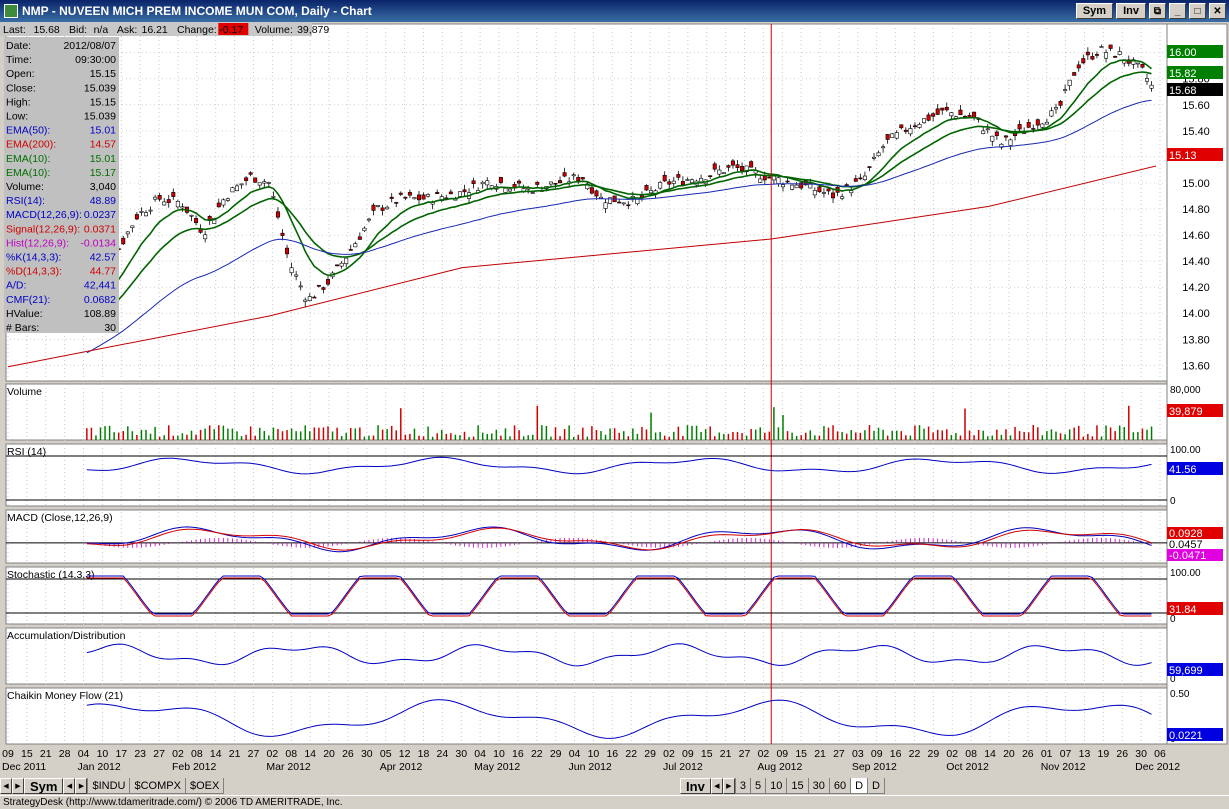  Describe the element at coordinates (797, 786) in the screenshot. I see `interval-tab-3: 15` at that location.